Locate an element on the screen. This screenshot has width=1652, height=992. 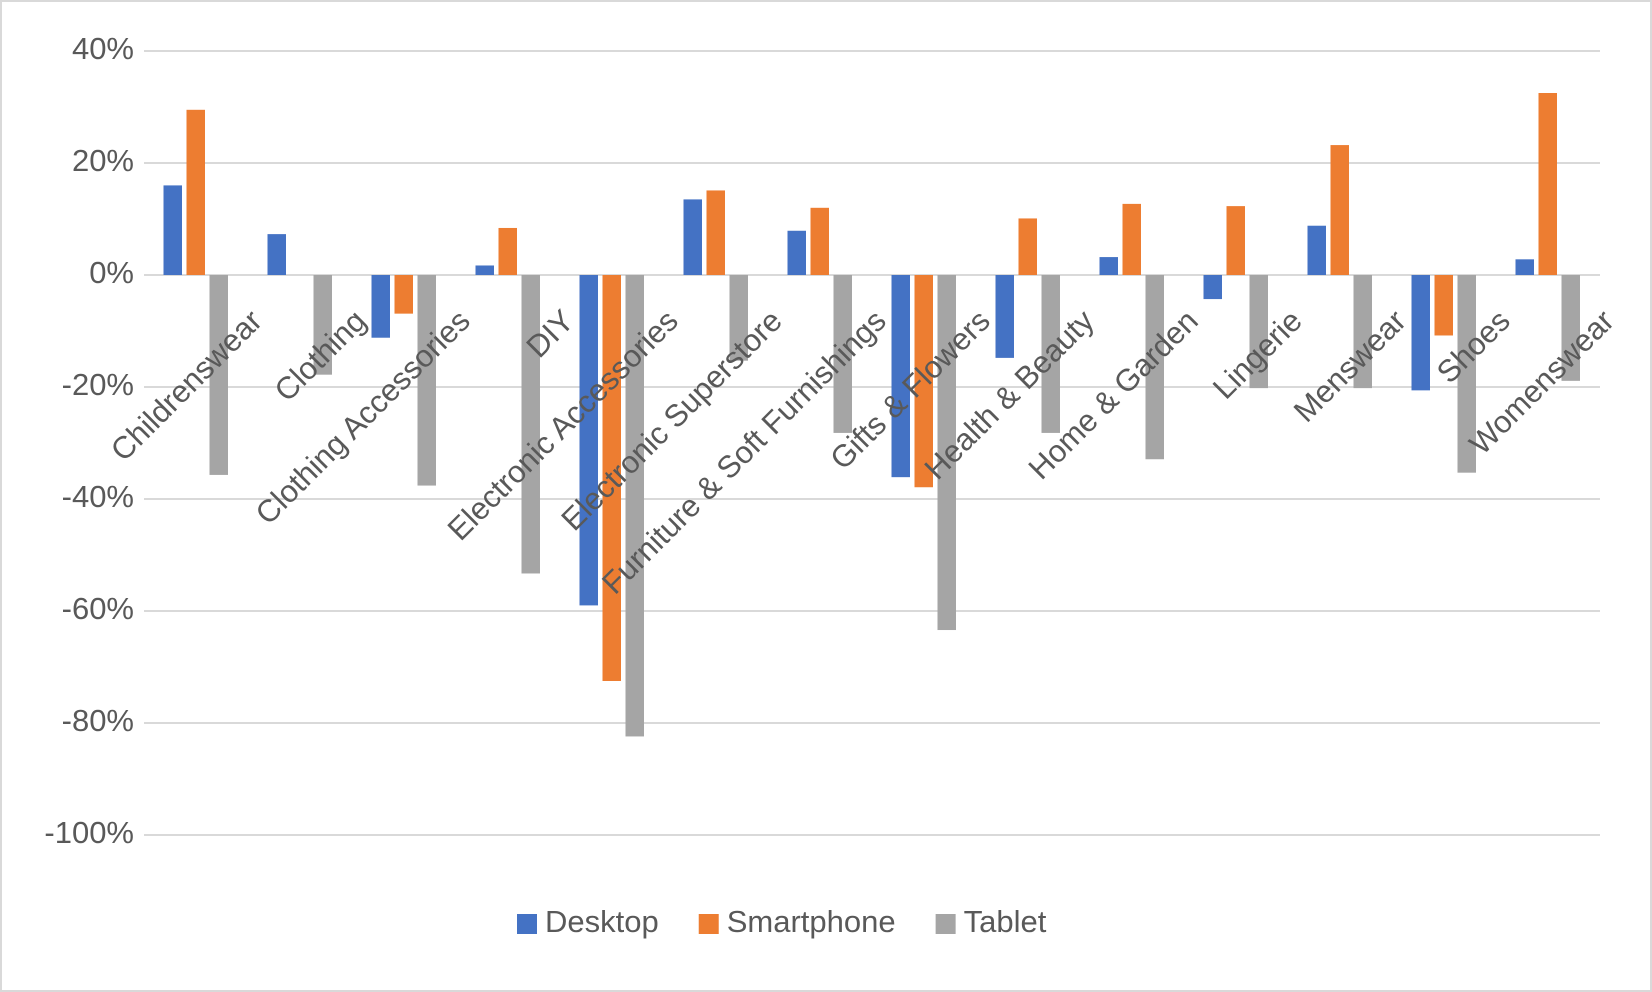
y-tick-label: 40% is located at coordinates (103, 48).